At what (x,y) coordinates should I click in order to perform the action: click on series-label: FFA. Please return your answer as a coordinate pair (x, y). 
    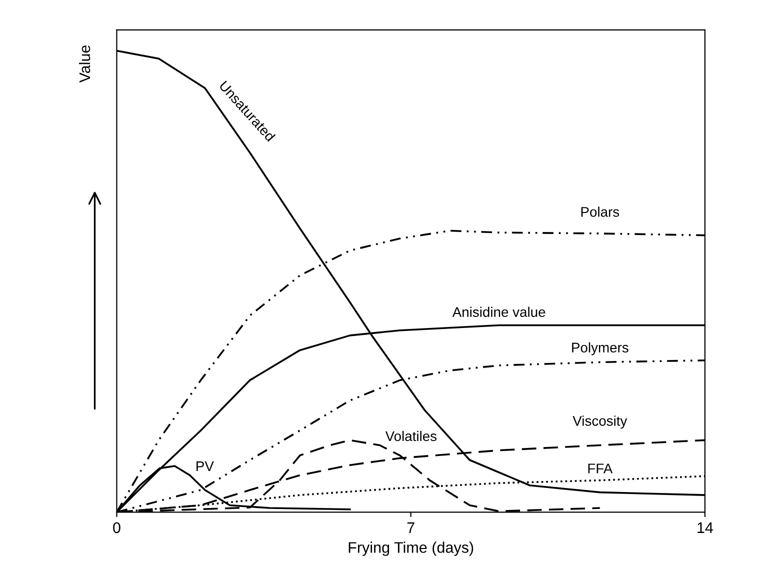
    Looking at the image, I should click on (600, 469).